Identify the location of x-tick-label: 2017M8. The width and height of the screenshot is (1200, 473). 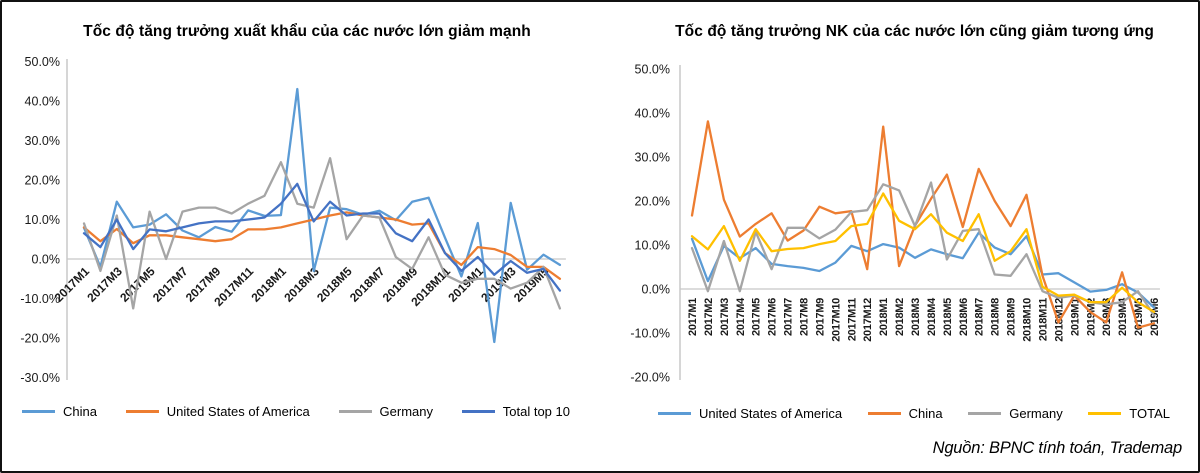
(805, 317).